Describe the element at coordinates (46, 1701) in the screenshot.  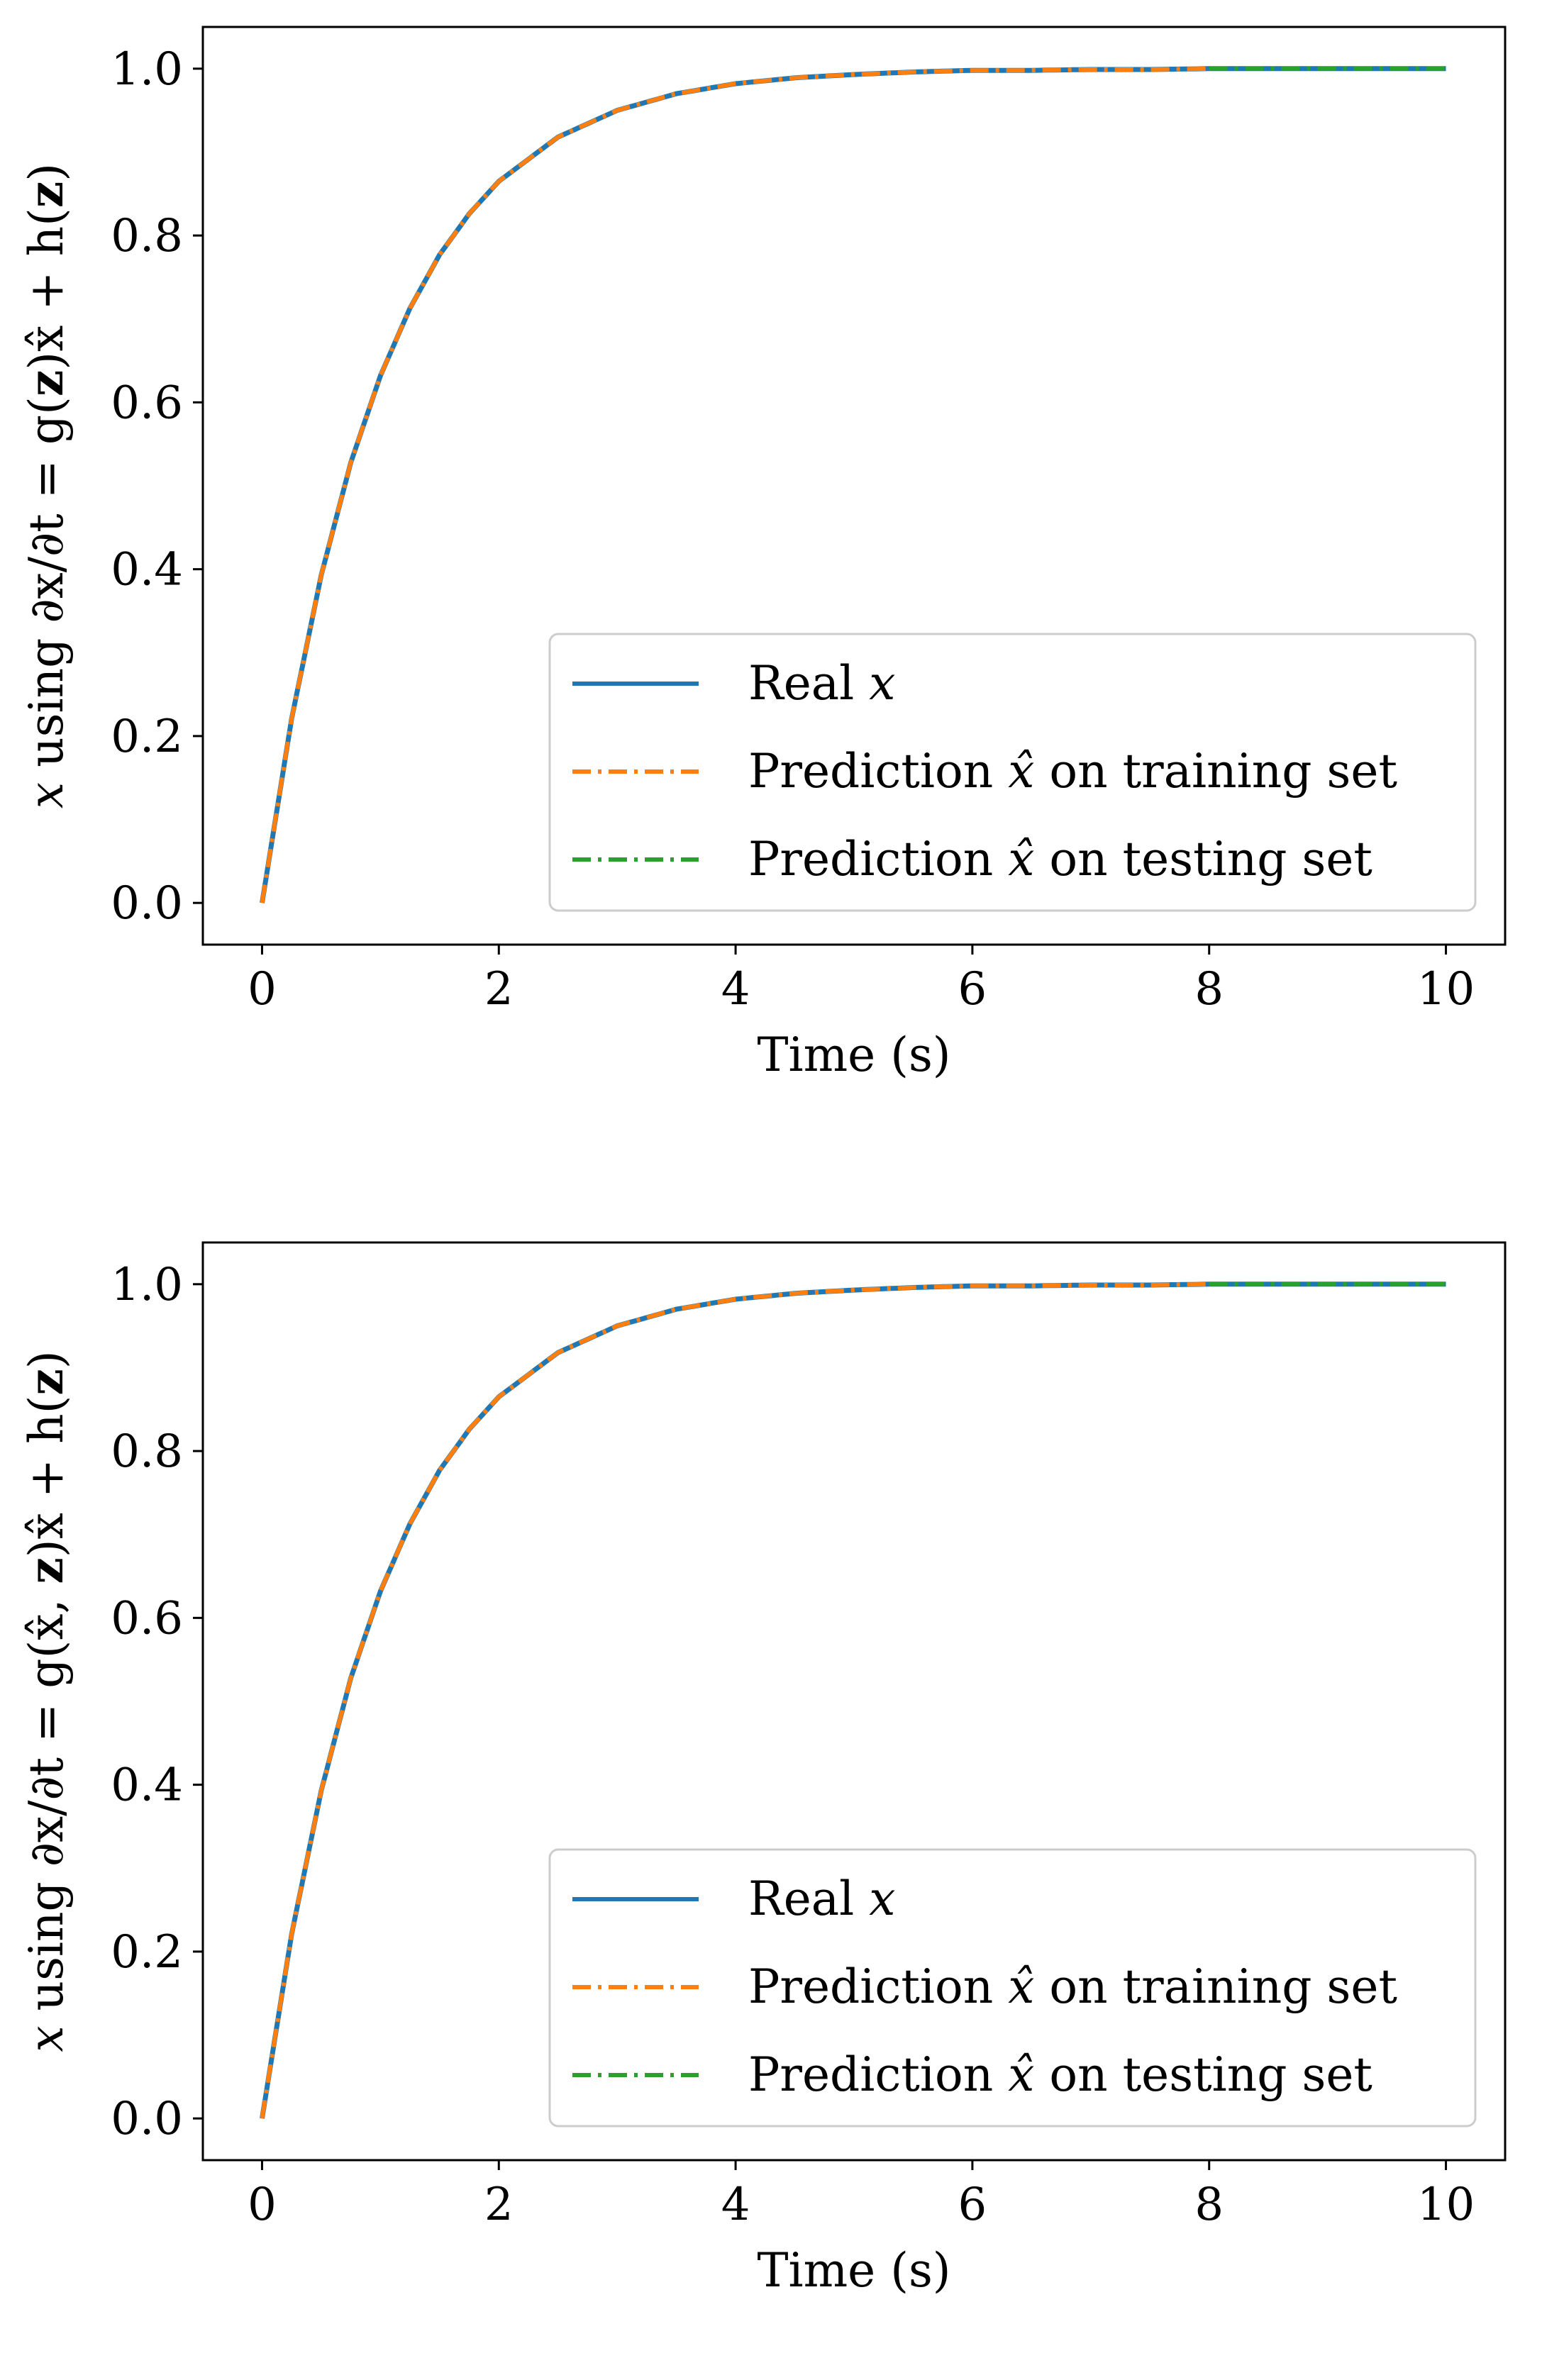
I see `y-axis-label: x using ∂x/∂t = g(x̂, z)x̂ + h(z)` at that location.